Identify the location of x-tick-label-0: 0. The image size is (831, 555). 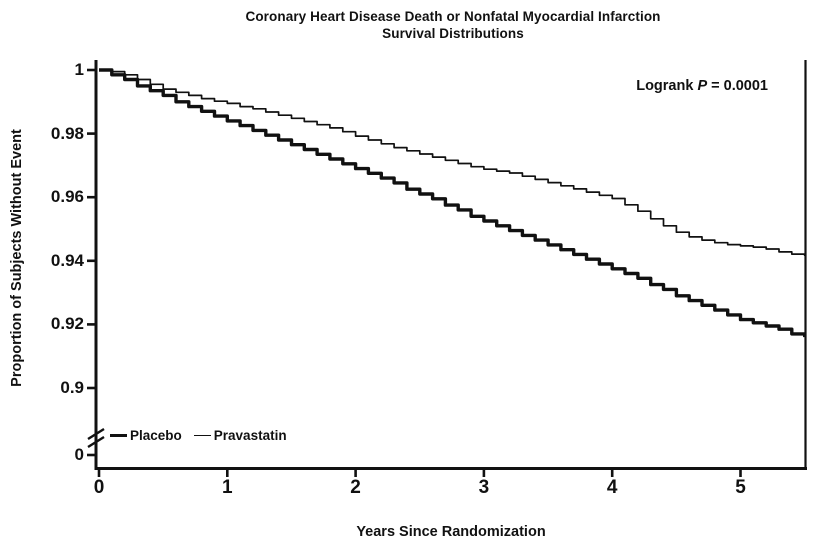
(99, 487).